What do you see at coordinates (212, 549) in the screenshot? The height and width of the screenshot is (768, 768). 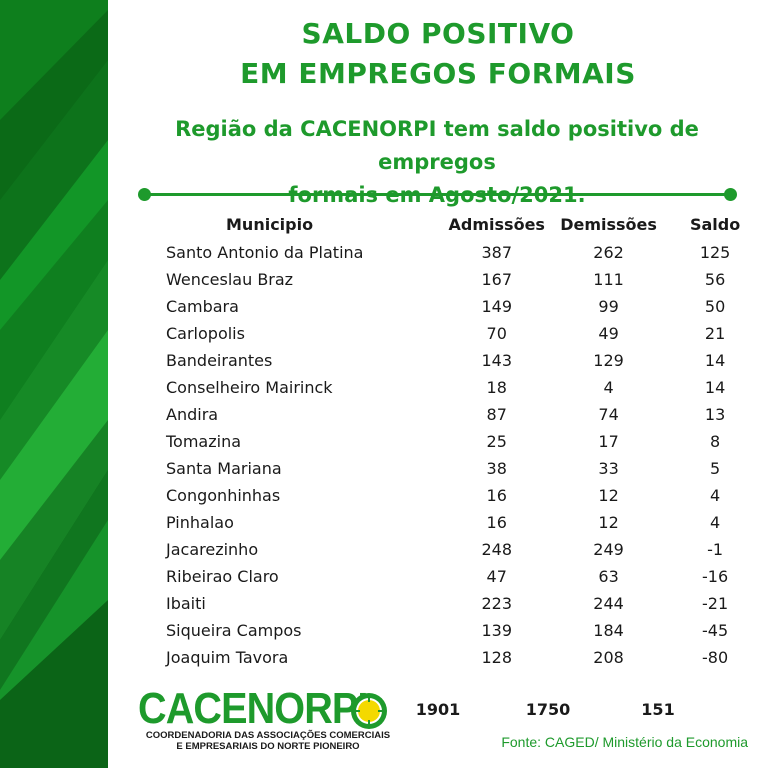 I see `cell-municipio: Jacarezinho` at bounding box center [212, 549].